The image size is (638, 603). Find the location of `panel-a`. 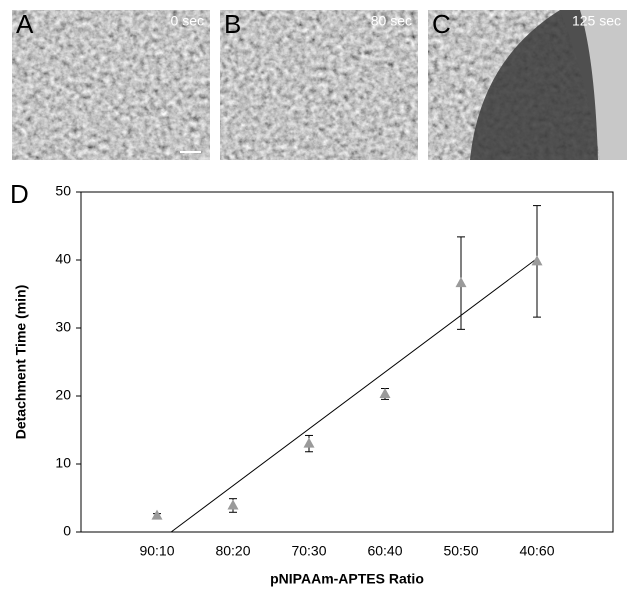

panel-a is located at coordinates (111, 85).